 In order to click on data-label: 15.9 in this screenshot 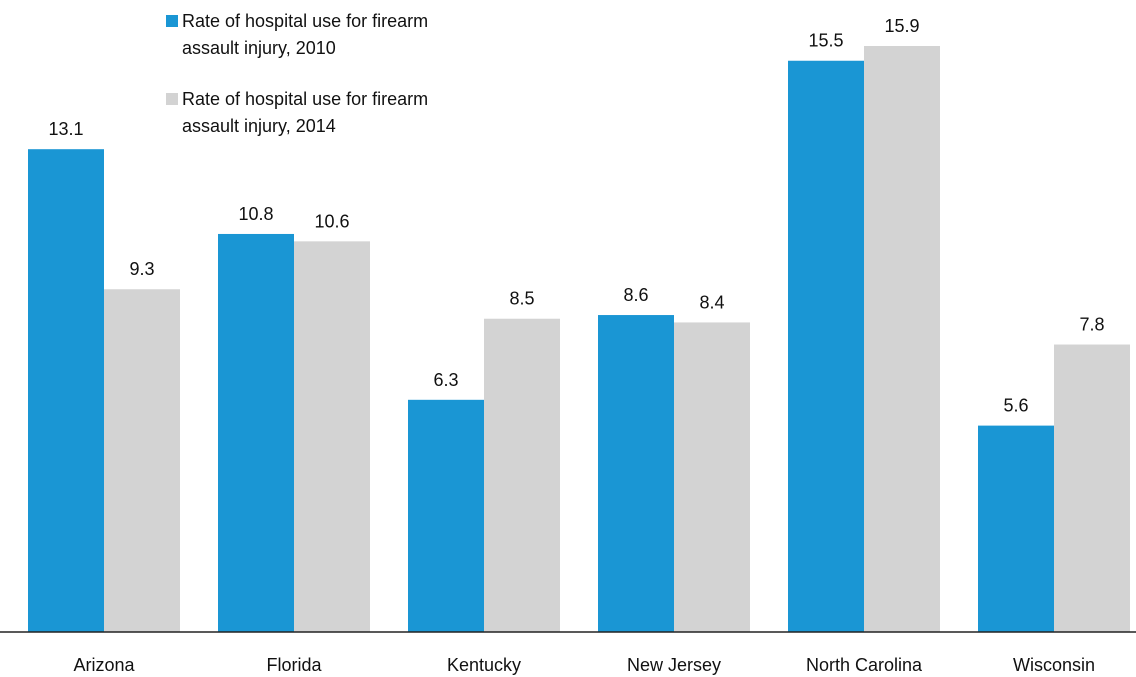, I will do `click(901, 26)`.